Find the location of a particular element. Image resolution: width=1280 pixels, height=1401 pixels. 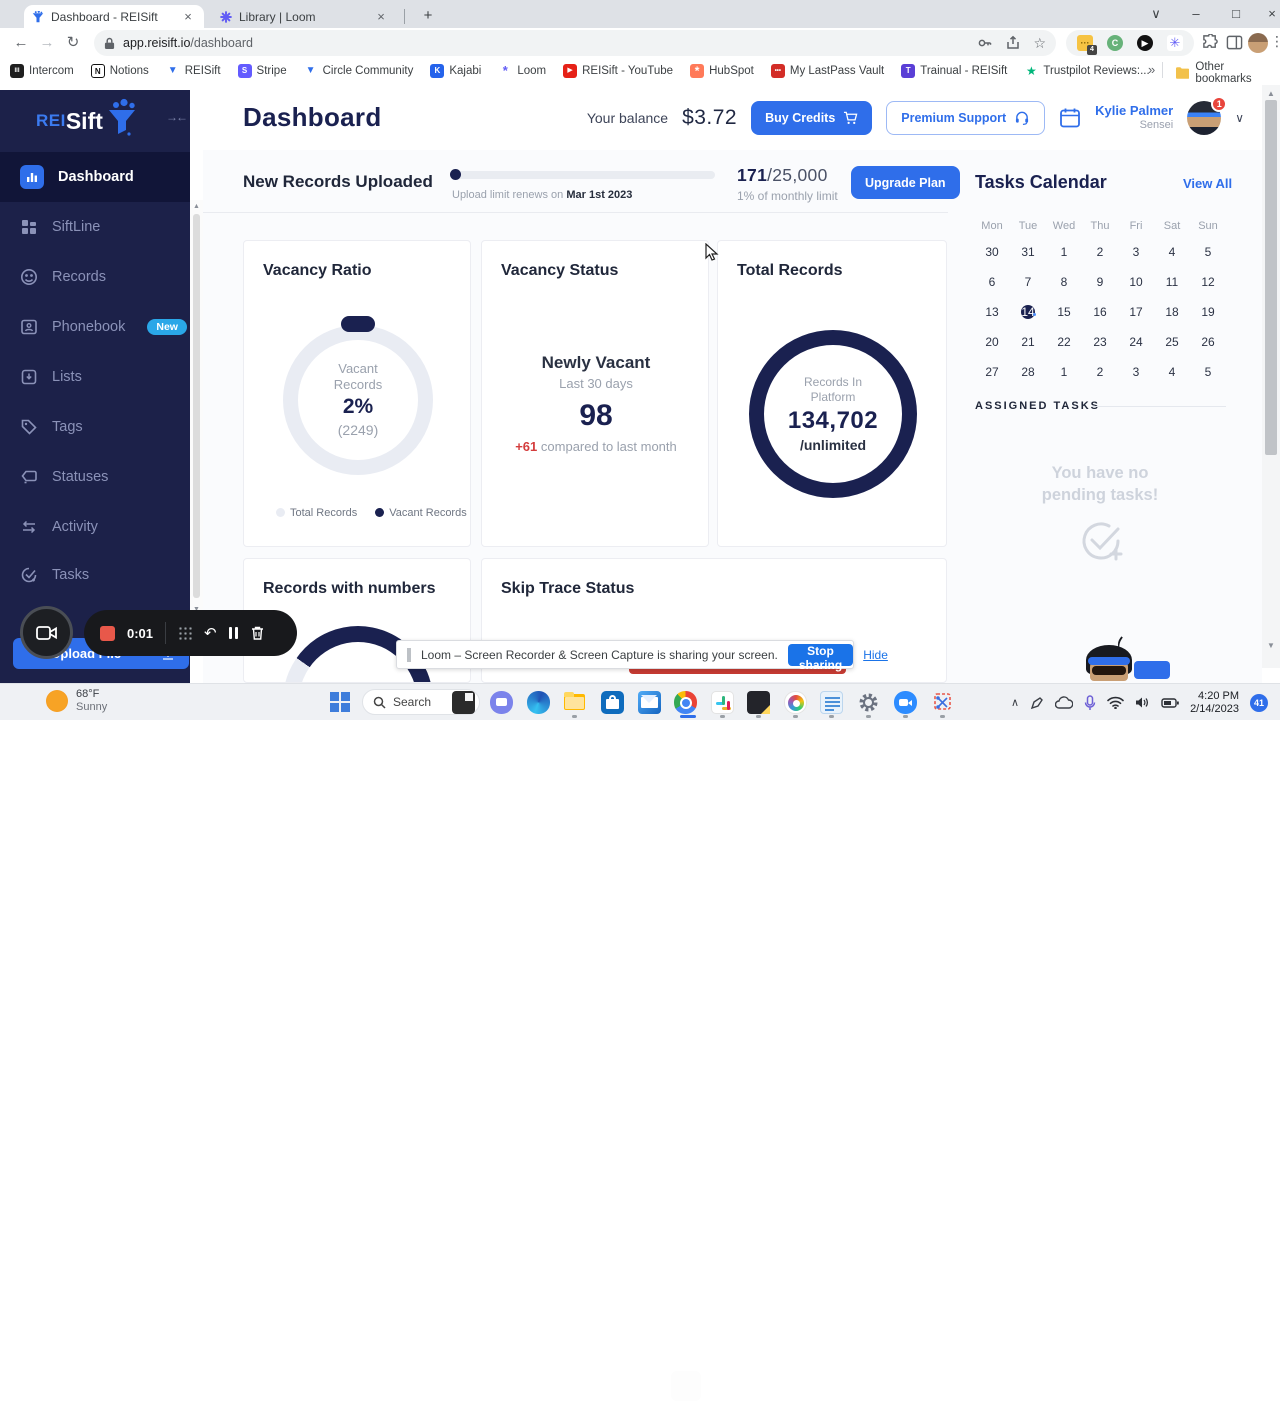

user-avatar: 1 is located at coordinates (1207, 115).